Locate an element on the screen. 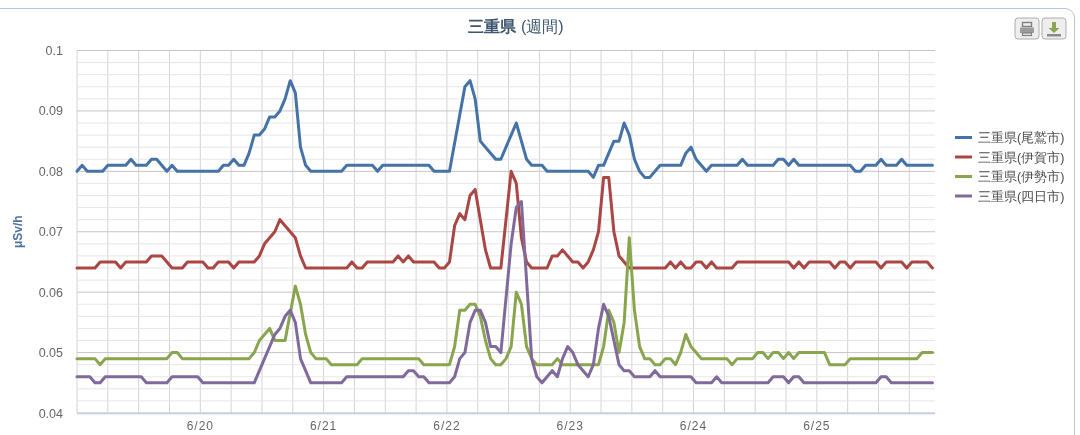  legend-label: 三重県(伊勢市) is located at coordinates (1021, 177).